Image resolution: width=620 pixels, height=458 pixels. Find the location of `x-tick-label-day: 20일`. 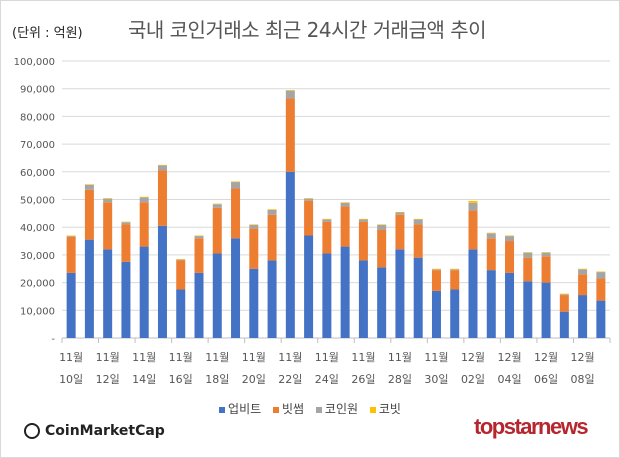

x-tick-label-day: 20일 is located at coordinates (254, 379).